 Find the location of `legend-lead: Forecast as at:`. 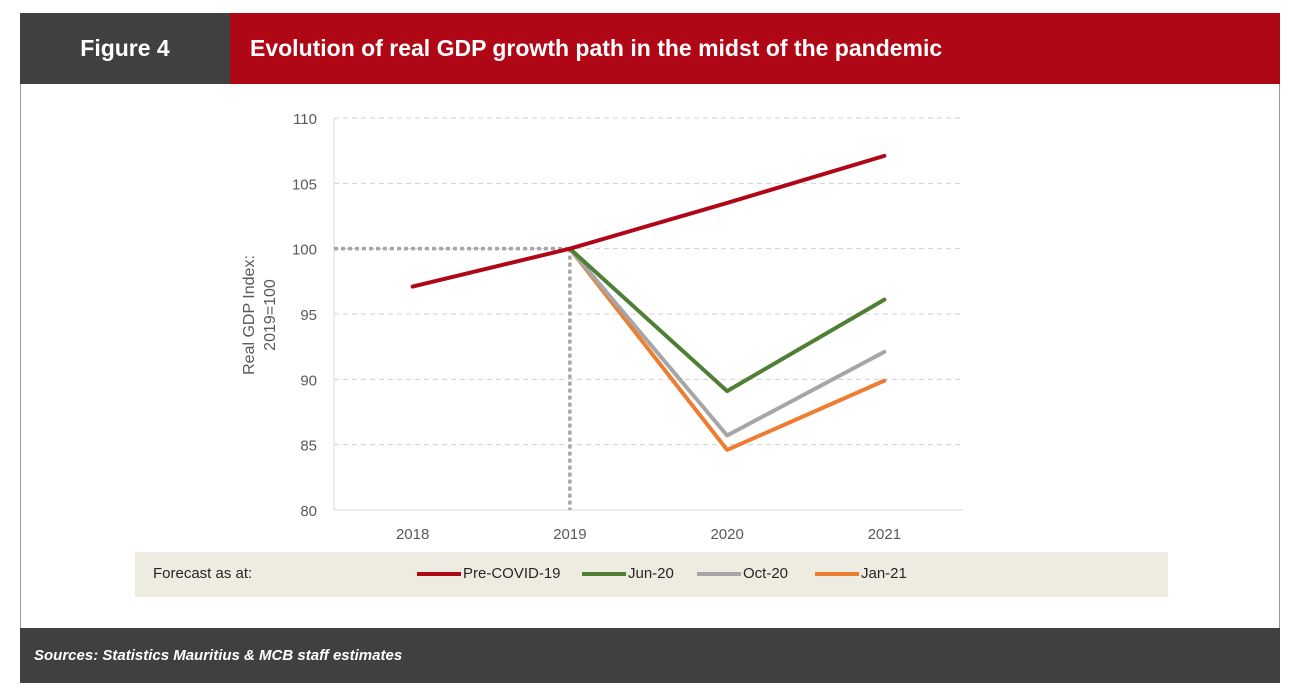

legend-lead: Forecast as at: is located at coordinates (203, 573).